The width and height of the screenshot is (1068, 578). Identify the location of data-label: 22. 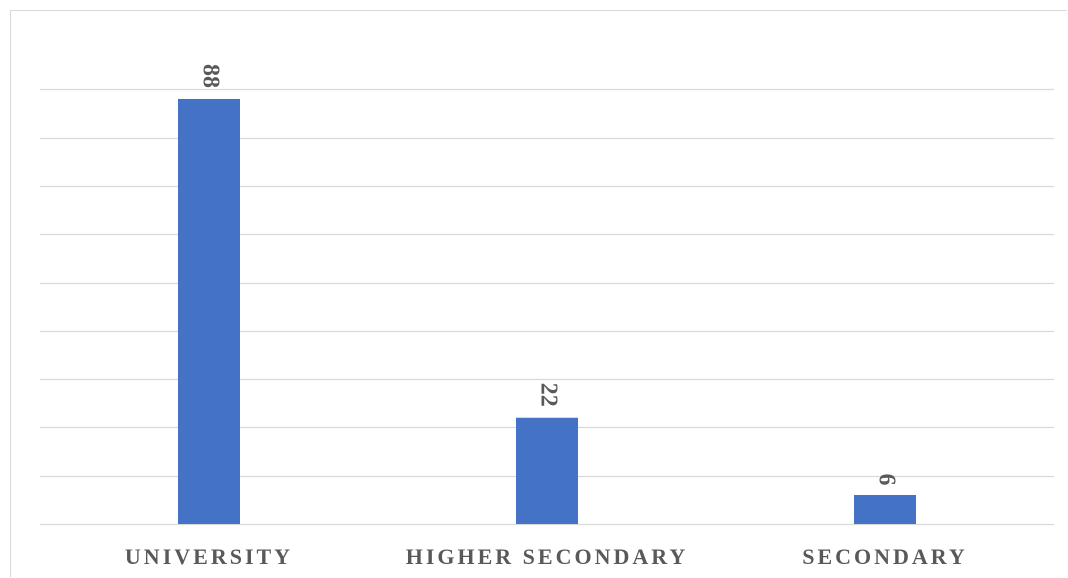
(548, 395).